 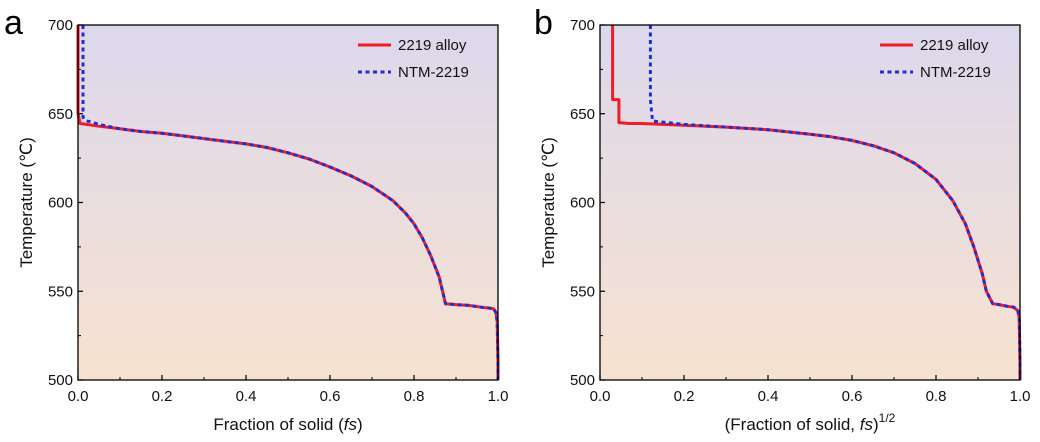 What do you see at coordinates (887, 418) in the screenshot?
I see `x-axis-title-superscript: 1/2` at bounding box center [887, 418].